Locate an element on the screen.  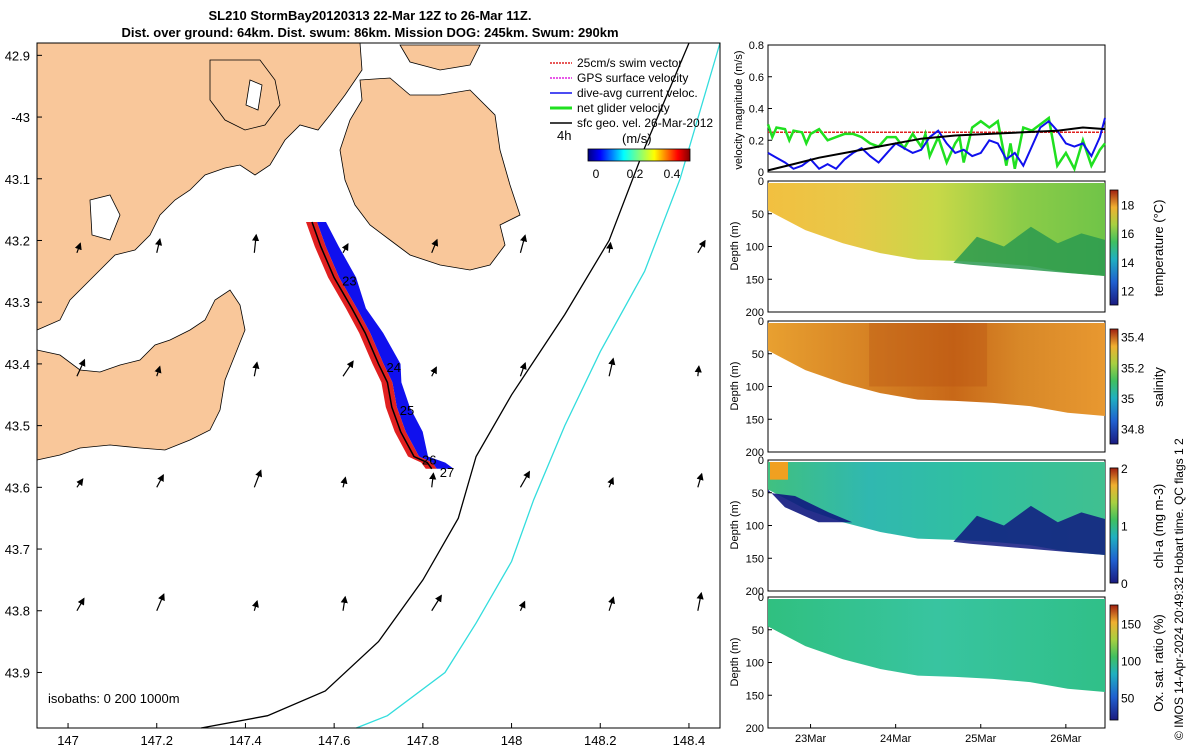
velocity-panel: 0 0.2 0.4 0.6 0.8 velocity magnitude (m/s) is located at coordinates (919, 109).